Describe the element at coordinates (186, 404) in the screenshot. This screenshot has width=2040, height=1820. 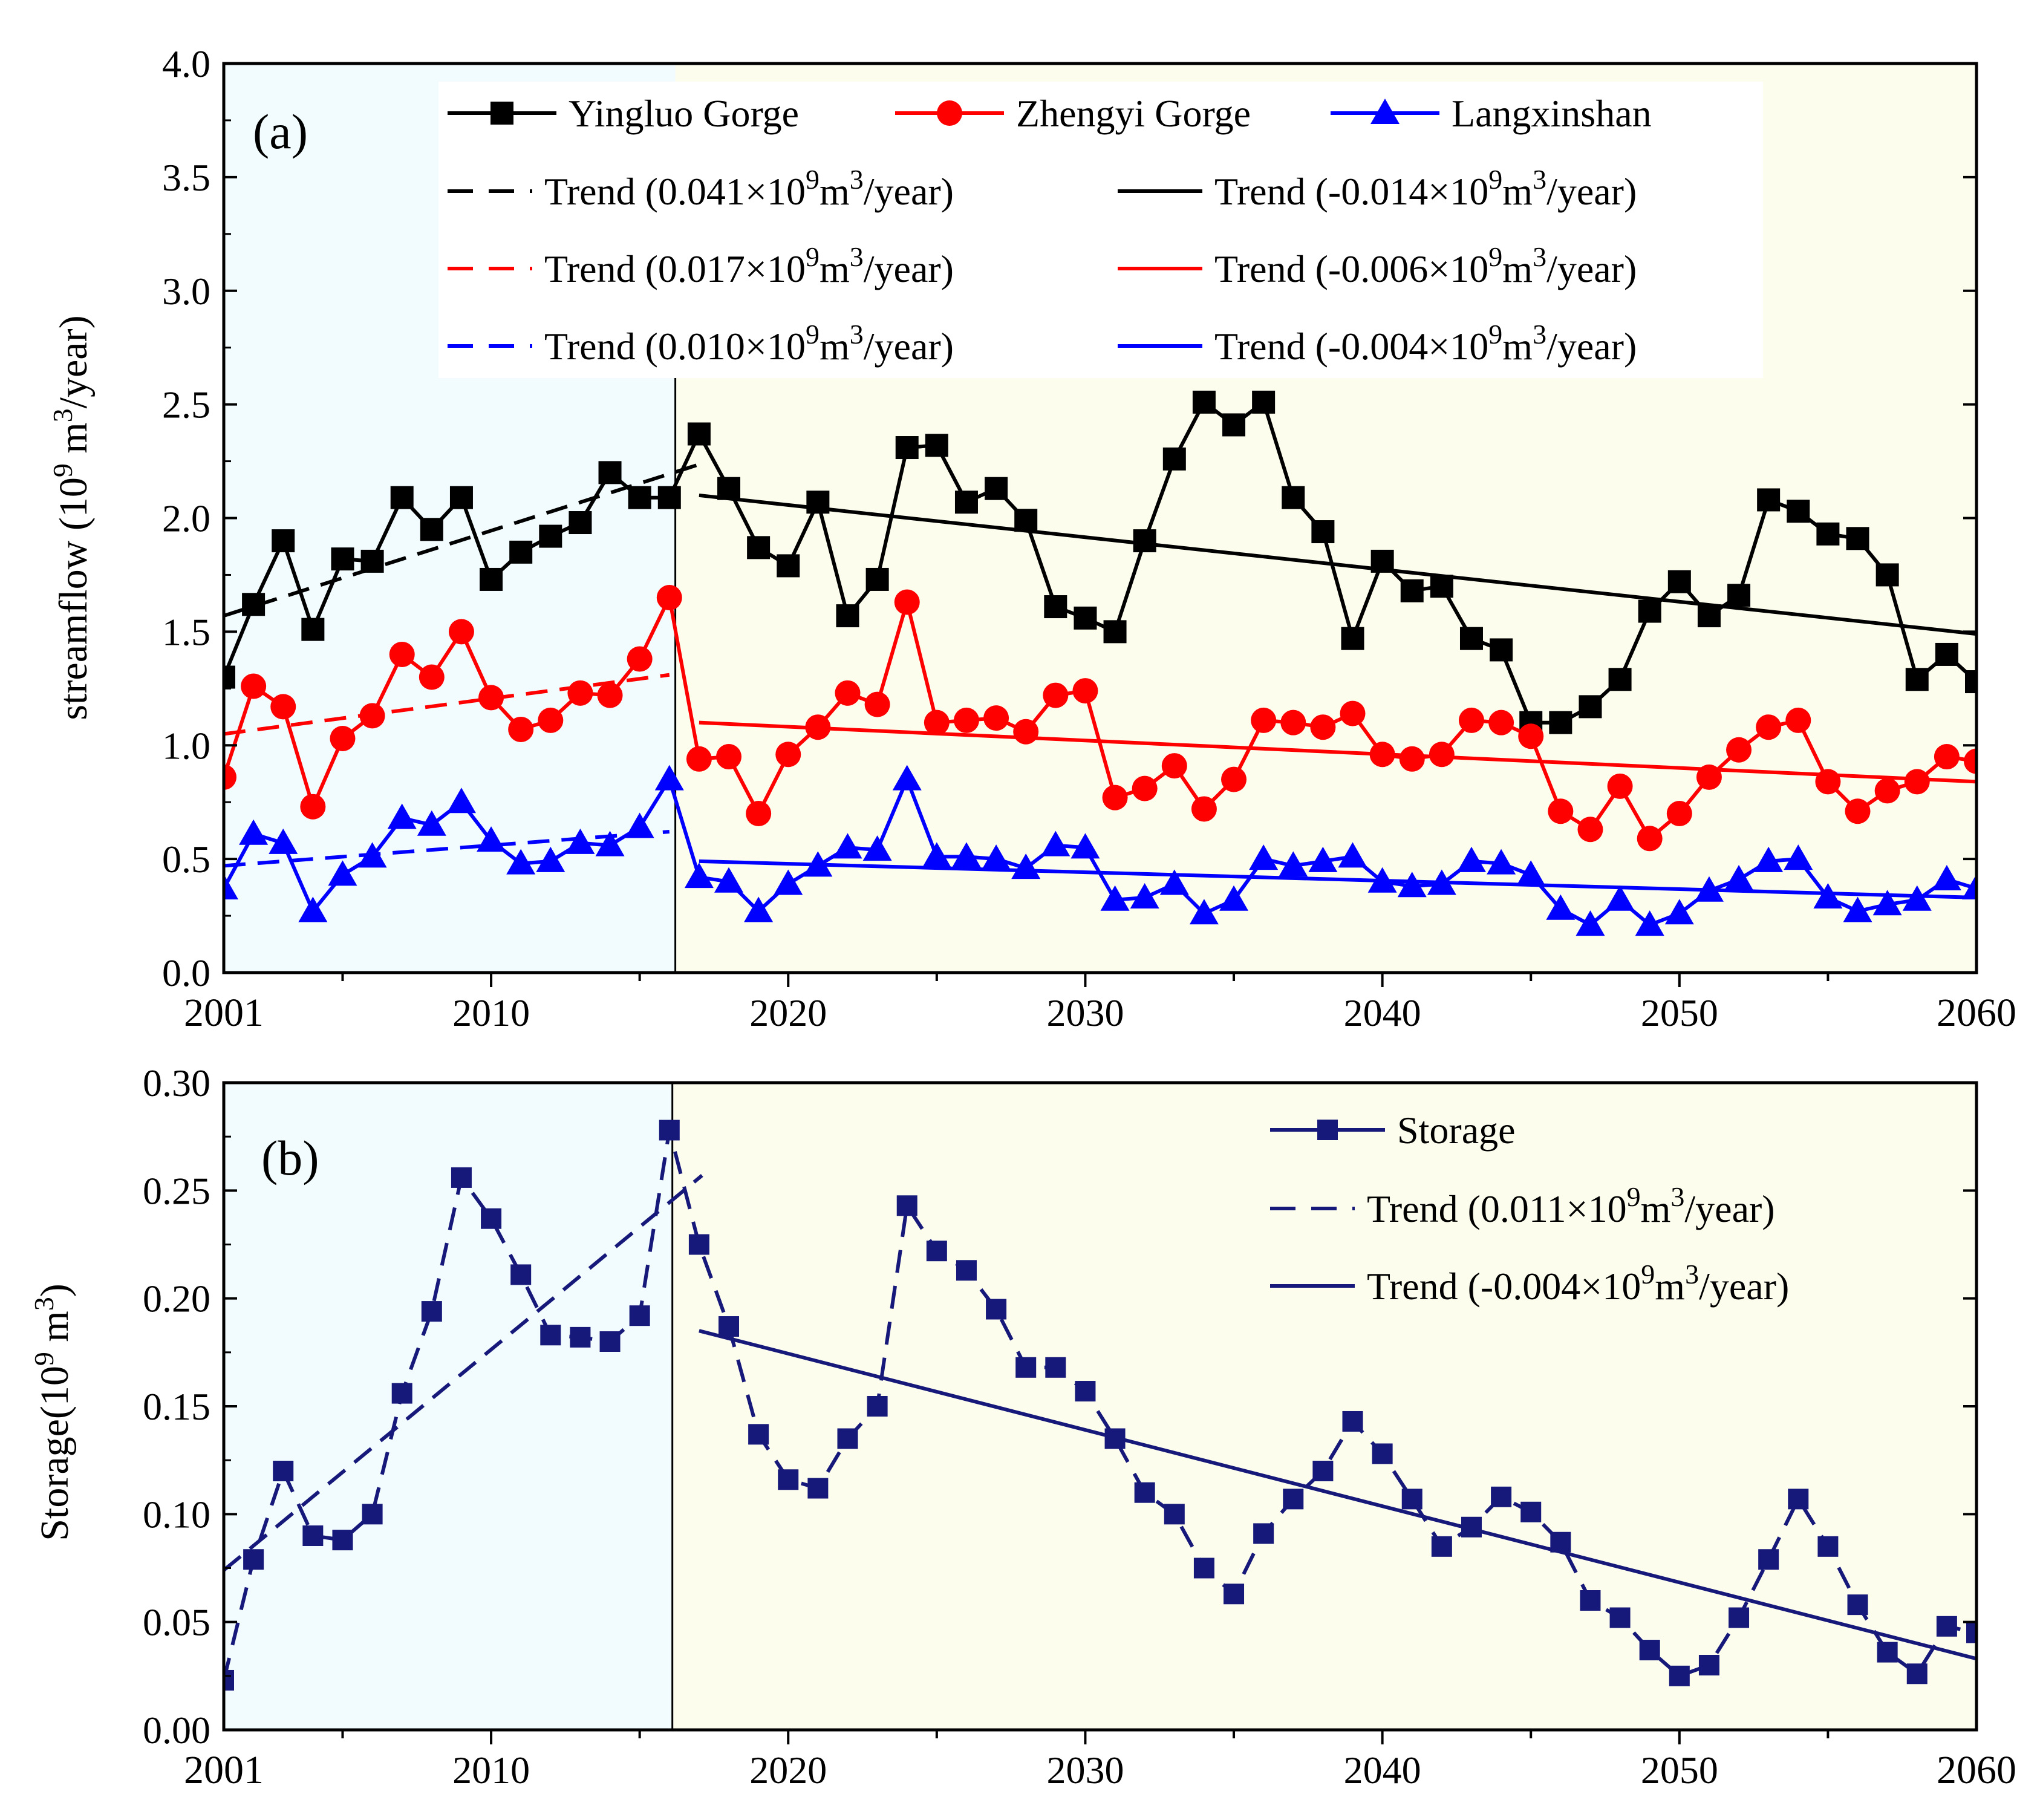
I see `panel-a-y-tick-label: 2.5` at that location.